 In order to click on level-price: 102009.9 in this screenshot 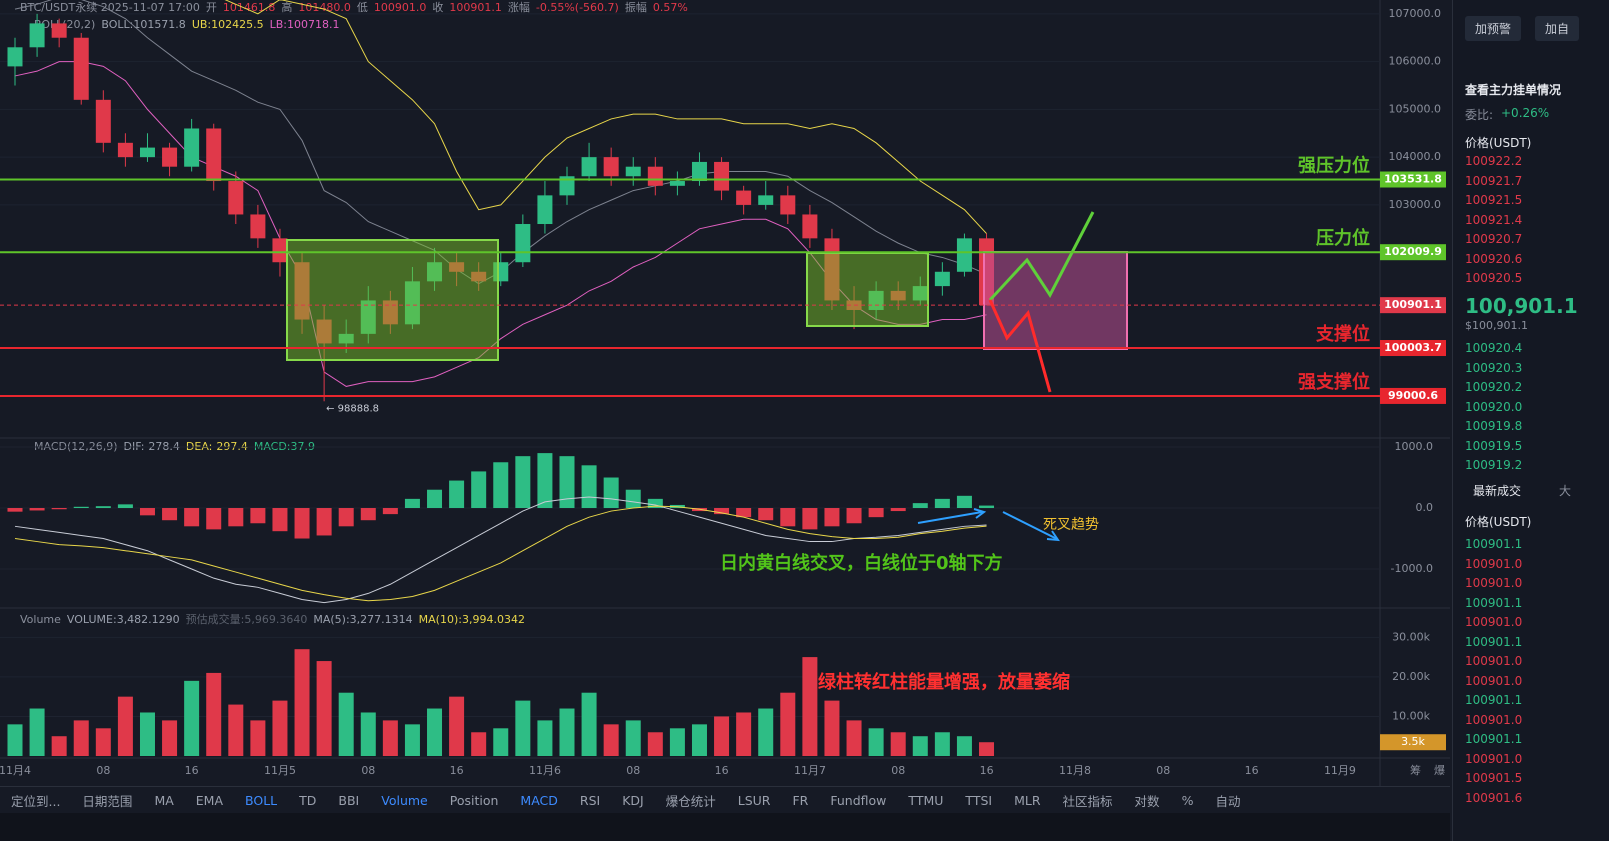, I will do `click(1413, 251)`.